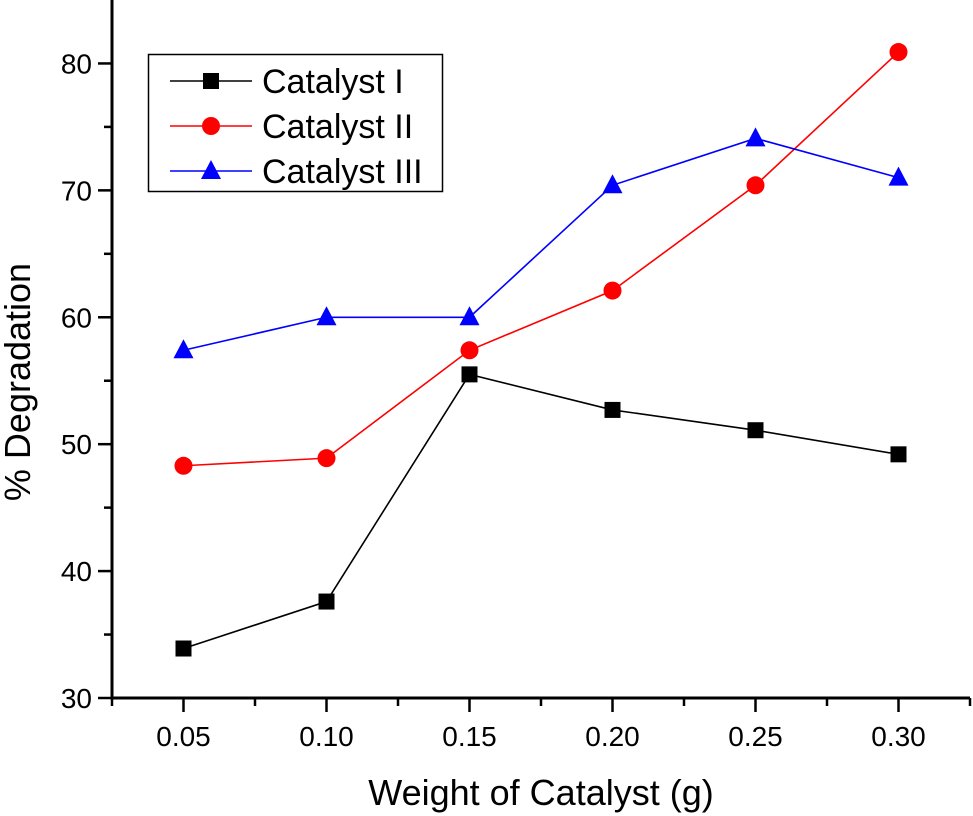 This screenshot has width=973, height=816. Describe the element at coordinates (76, 444) in the screenshot. I see `y-tick-label: 50` at that location.